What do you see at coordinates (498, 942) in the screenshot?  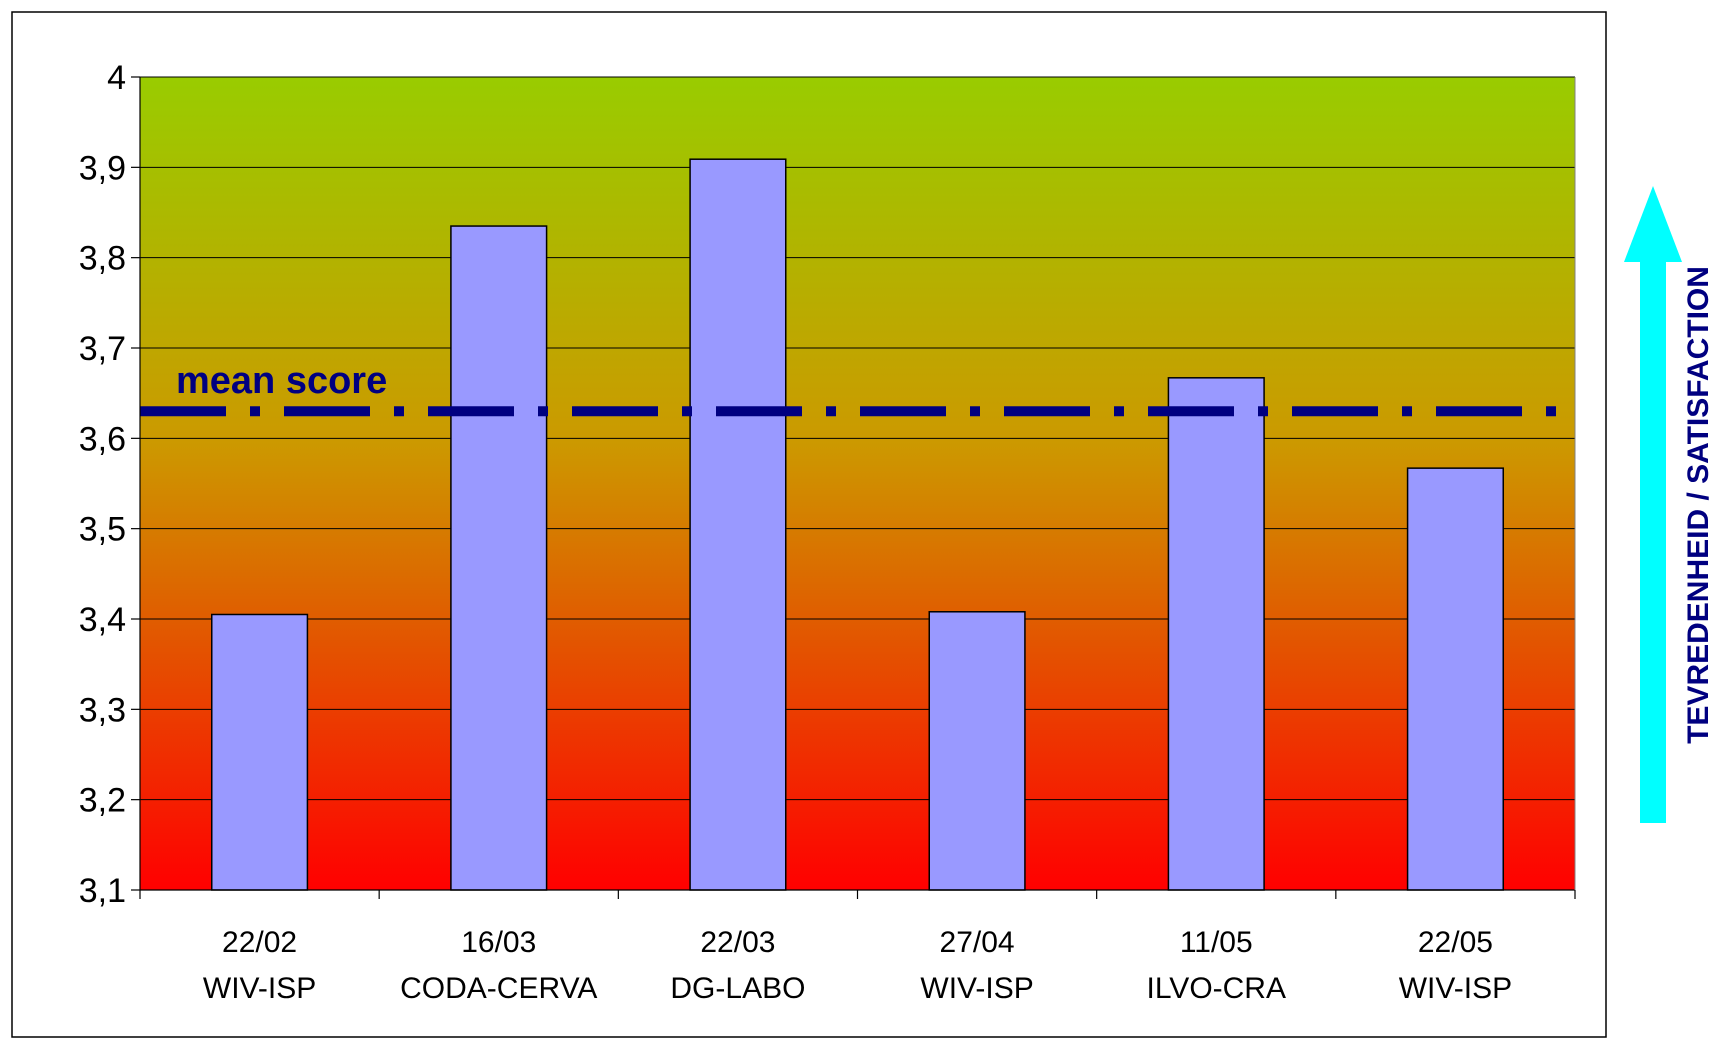 I see `x-tick-label-date: 16/03` at bounding box center [498, 942].